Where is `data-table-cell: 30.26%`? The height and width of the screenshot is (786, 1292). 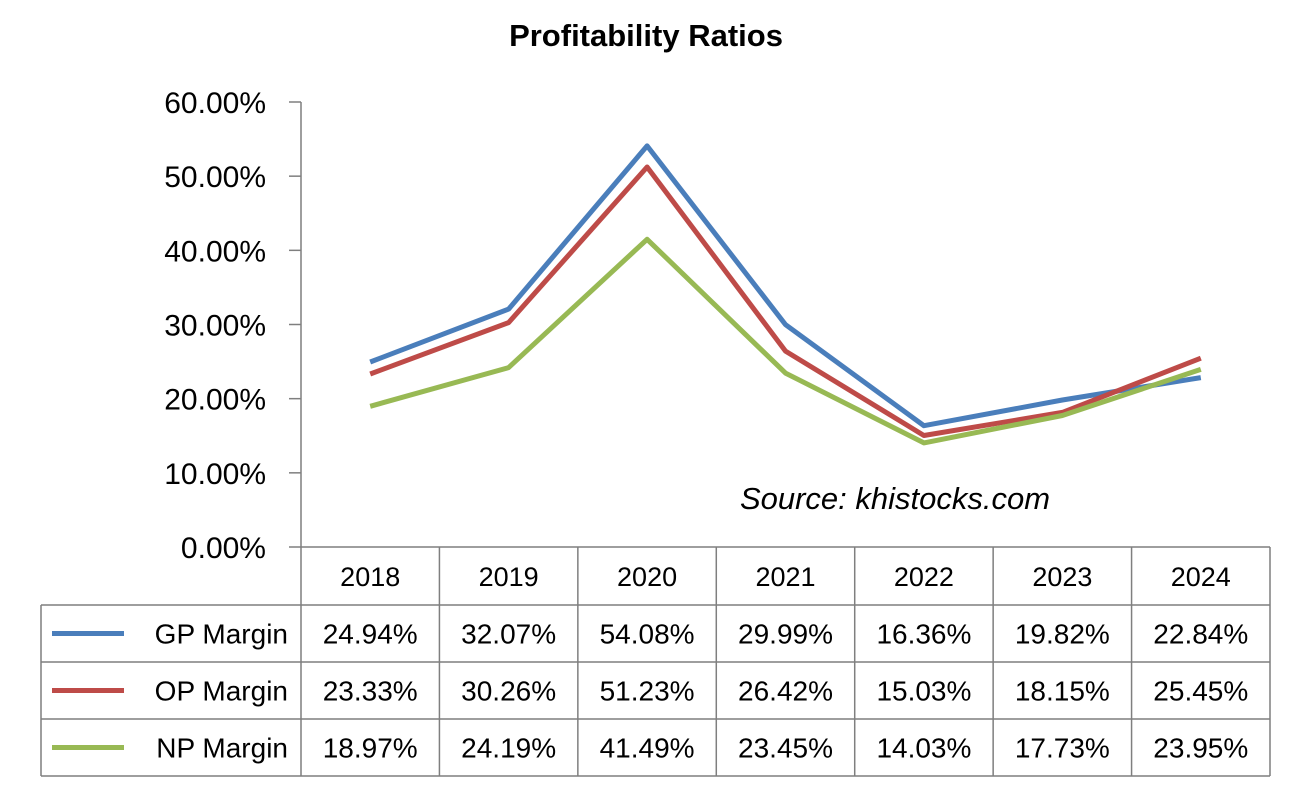
data-table-cell: 30.26% is located at coordinates (508, 691).